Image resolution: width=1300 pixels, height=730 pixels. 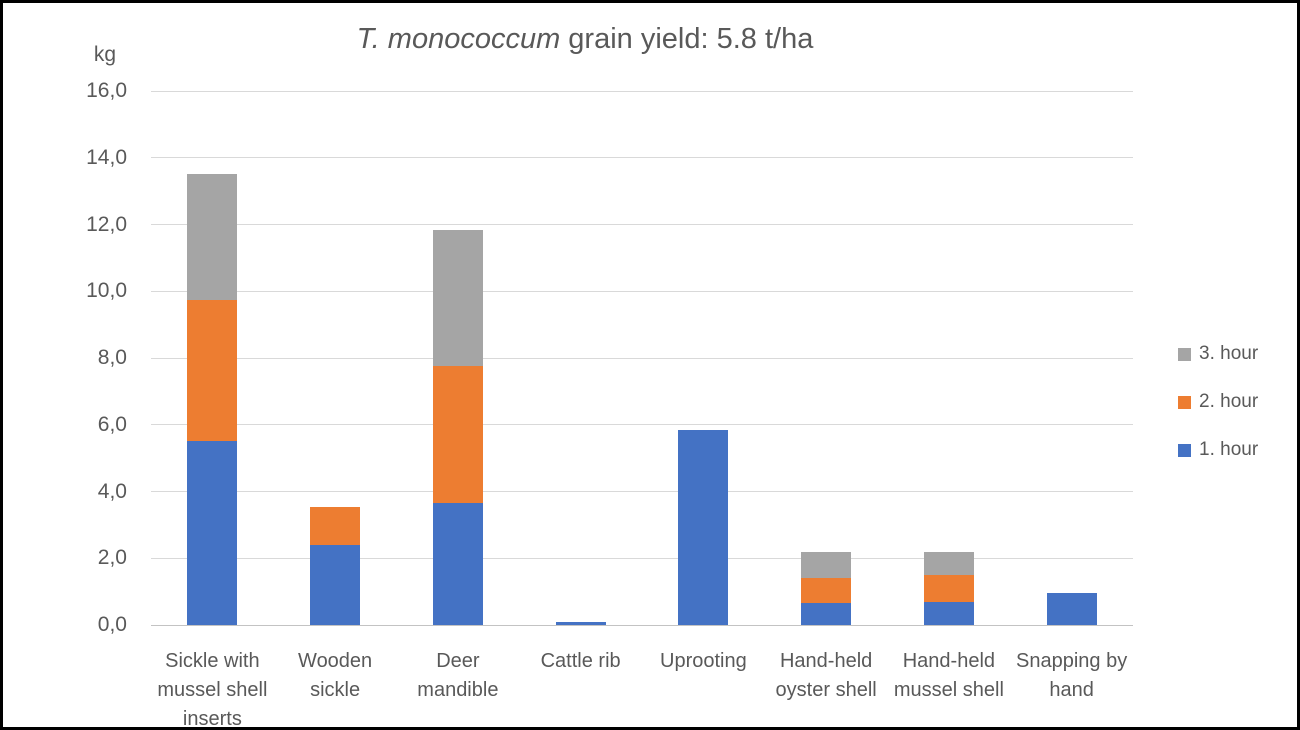 What do you see at coordinates (106, 90) in the screenshot?
I see `y-tick-label: 16,0` at bounding box center [106, 90].